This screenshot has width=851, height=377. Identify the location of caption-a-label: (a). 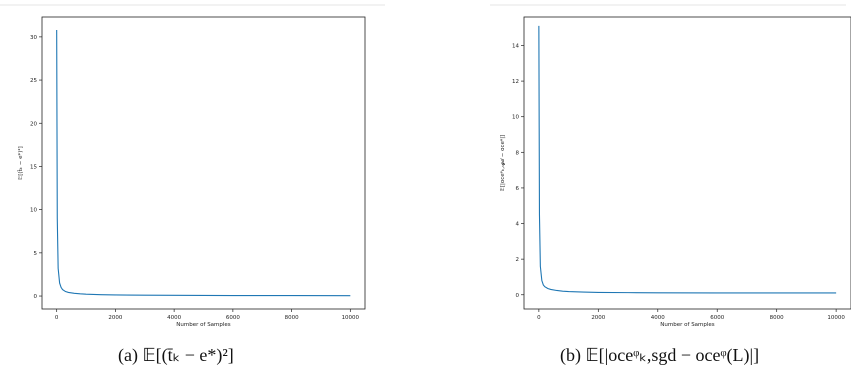
(128, 355).